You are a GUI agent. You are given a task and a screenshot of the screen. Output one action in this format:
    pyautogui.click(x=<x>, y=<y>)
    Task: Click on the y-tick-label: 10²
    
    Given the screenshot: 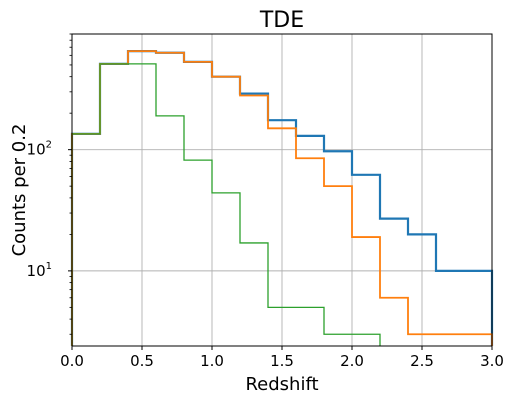 What is the action you would take?
    pyautogui.click(x=39, y=149)
    